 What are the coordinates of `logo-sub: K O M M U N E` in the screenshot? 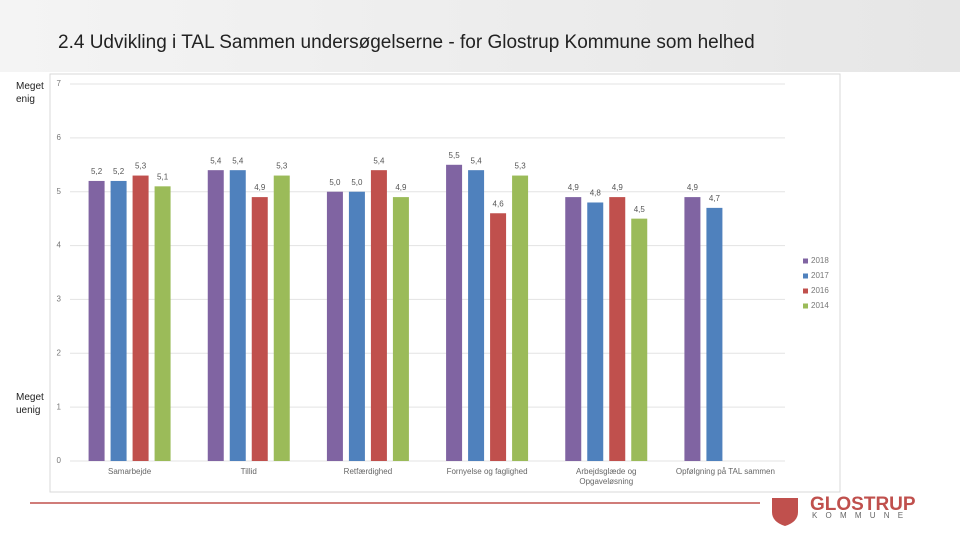 It's located at (859, 515).